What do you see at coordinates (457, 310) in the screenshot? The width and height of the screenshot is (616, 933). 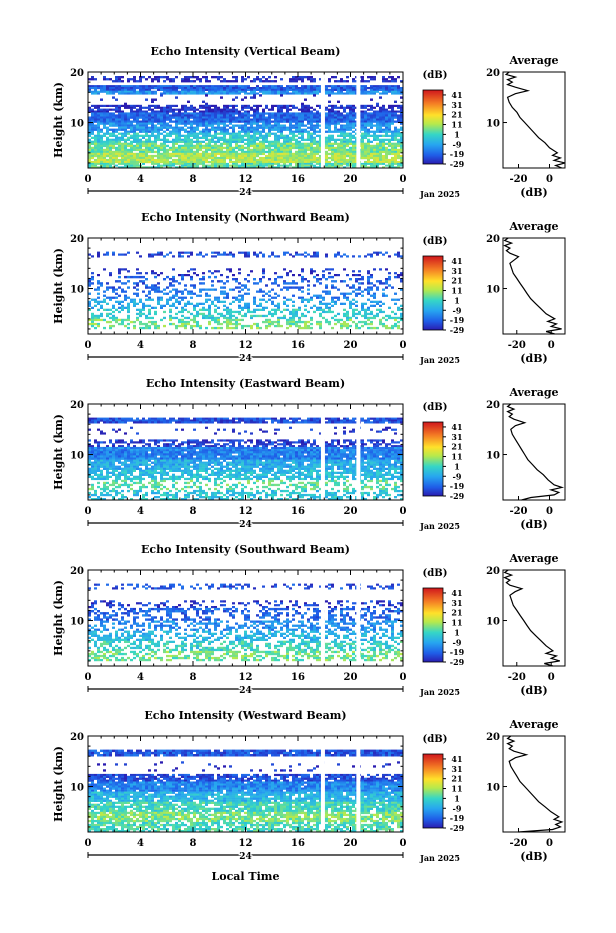 I see `colorbar-tick-label: -9` at bounding box center [457, 310].